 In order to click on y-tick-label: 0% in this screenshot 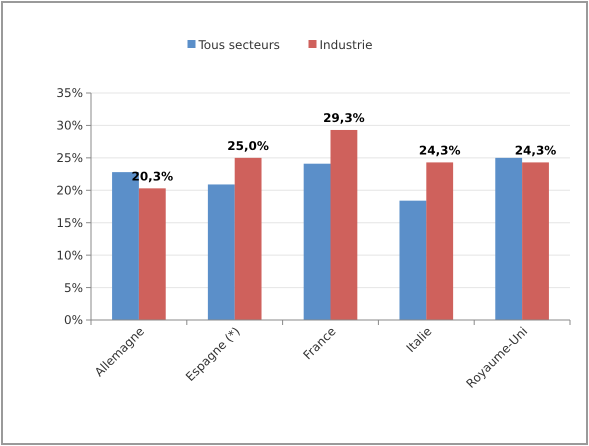, I will do `click(73, 320)`.